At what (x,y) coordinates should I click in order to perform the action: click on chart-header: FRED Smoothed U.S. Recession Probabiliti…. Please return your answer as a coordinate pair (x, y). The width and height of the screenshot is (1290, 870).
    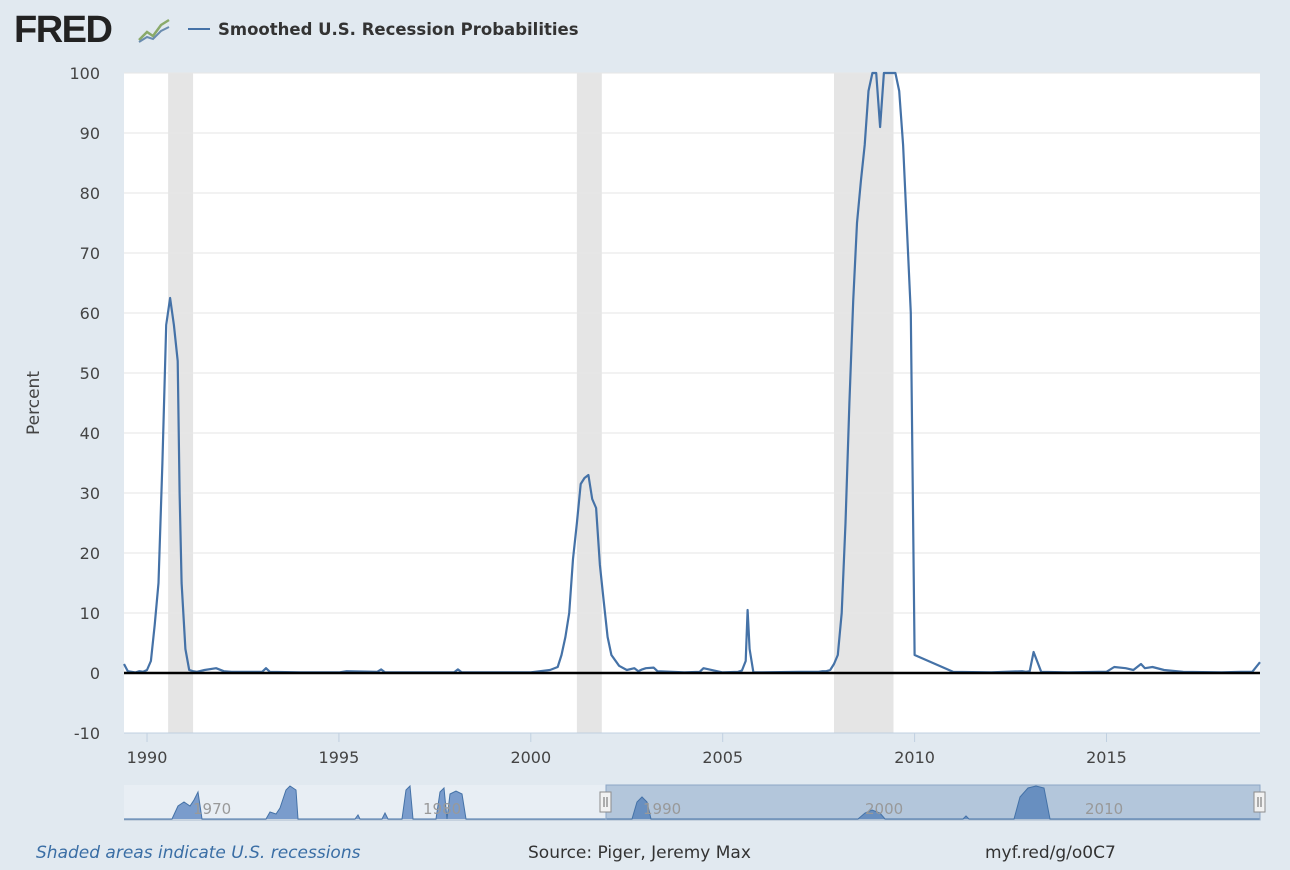
    Looking at the image, I should click on (645, 30).